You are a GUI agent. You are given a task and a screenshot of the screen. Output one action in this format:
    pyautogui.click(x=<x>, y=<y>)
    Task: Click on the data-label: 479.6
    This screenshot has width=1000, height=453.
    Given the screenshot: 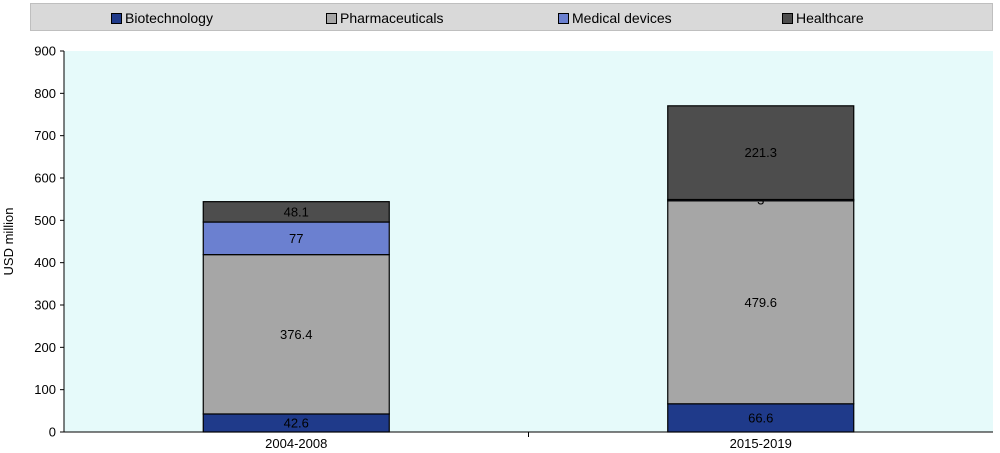 What is the action you would take?
    pyautogui.click(x=760, y=302)
    